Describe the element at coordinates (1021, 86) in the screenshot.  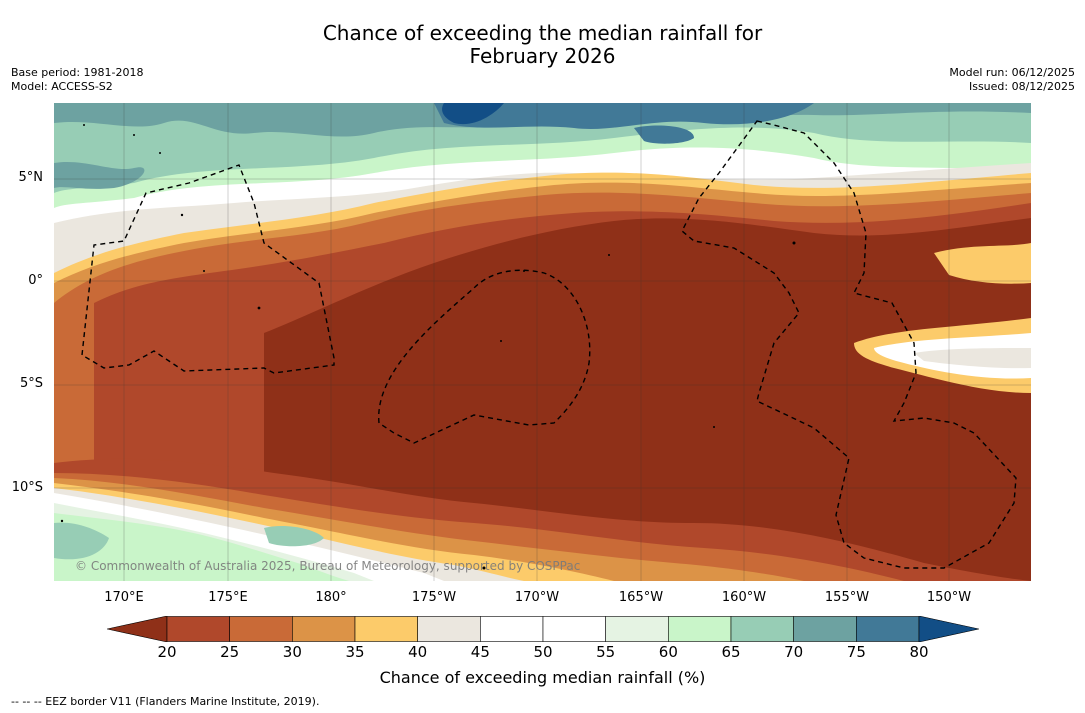
I see `issued-text: Issued: 08/12/2025` at that location.